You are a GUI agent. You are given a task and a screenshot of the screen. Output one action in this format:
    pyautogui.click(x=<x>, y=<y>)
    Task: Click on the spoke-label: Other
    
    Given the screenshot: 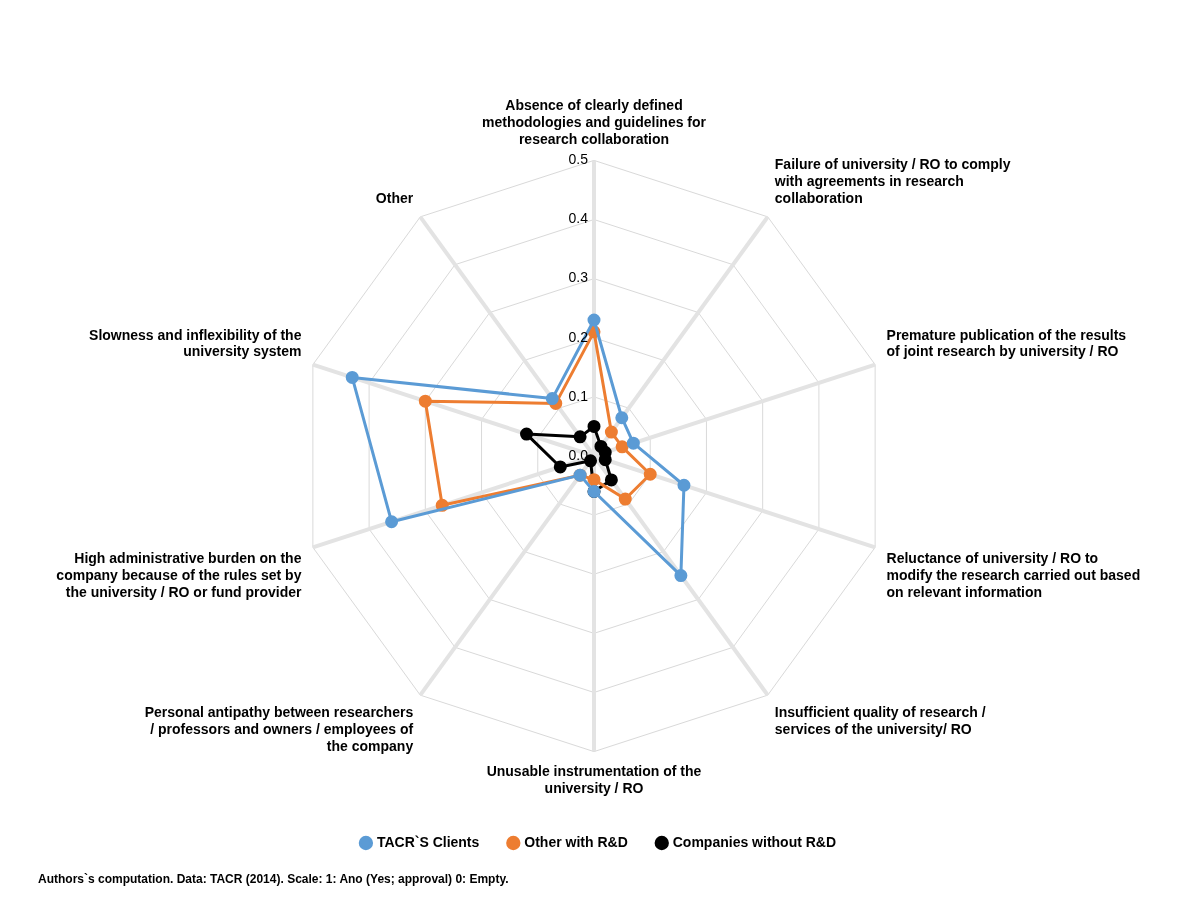 What is the action you would take?
    pyautogui.click(x=394, y=197)
    